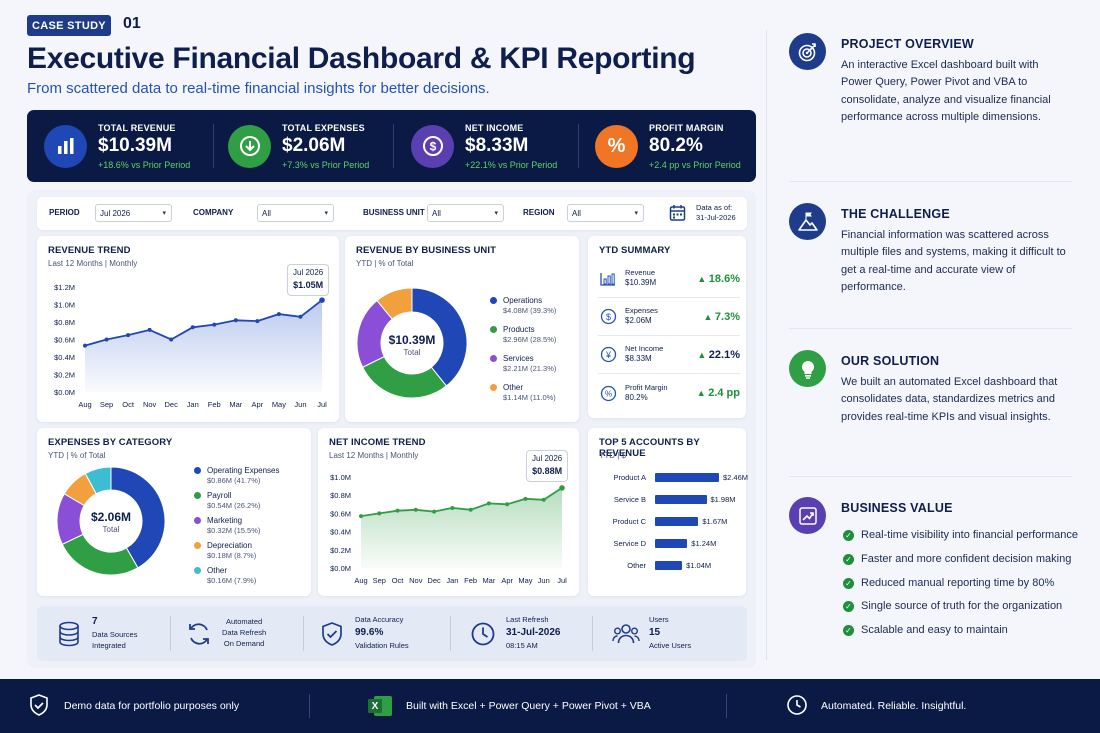  Describe the element at coordinates (244, 643) in the screenshot. I see `stat-line: On Demand` at that location.